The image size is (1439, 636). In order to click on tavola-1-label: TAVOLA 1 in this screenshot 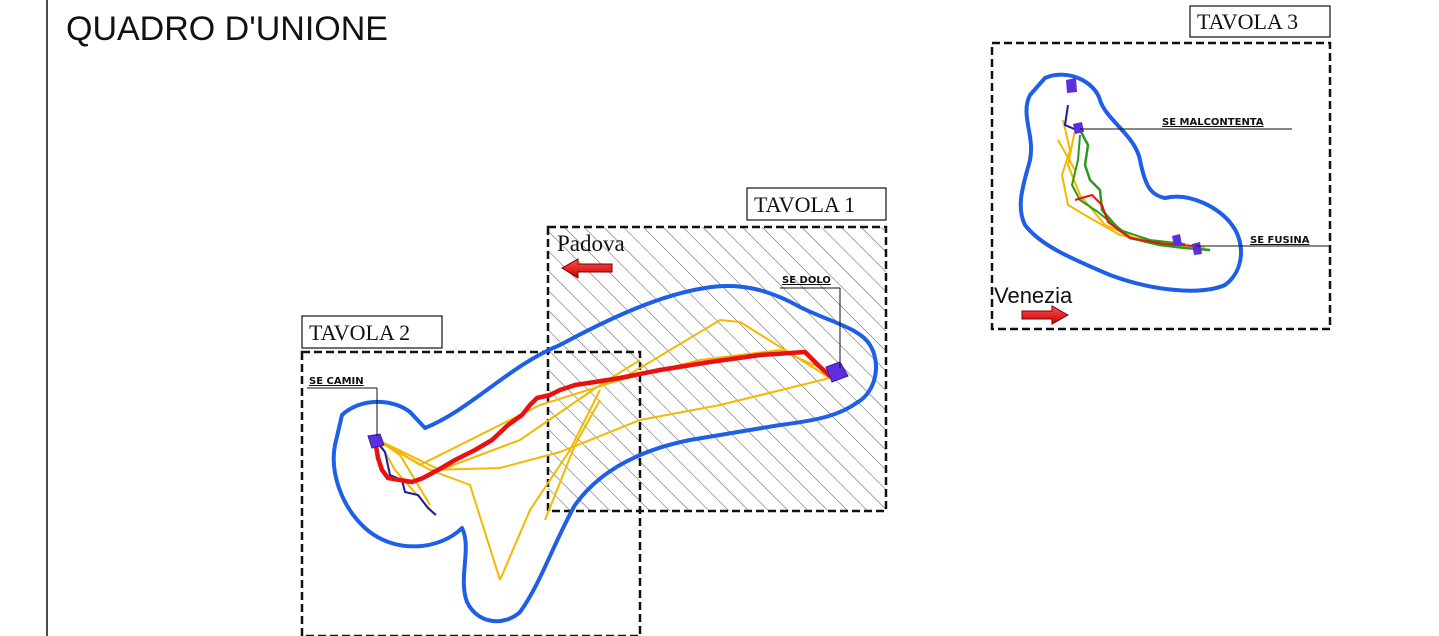, I will do `click(804, 204)`.